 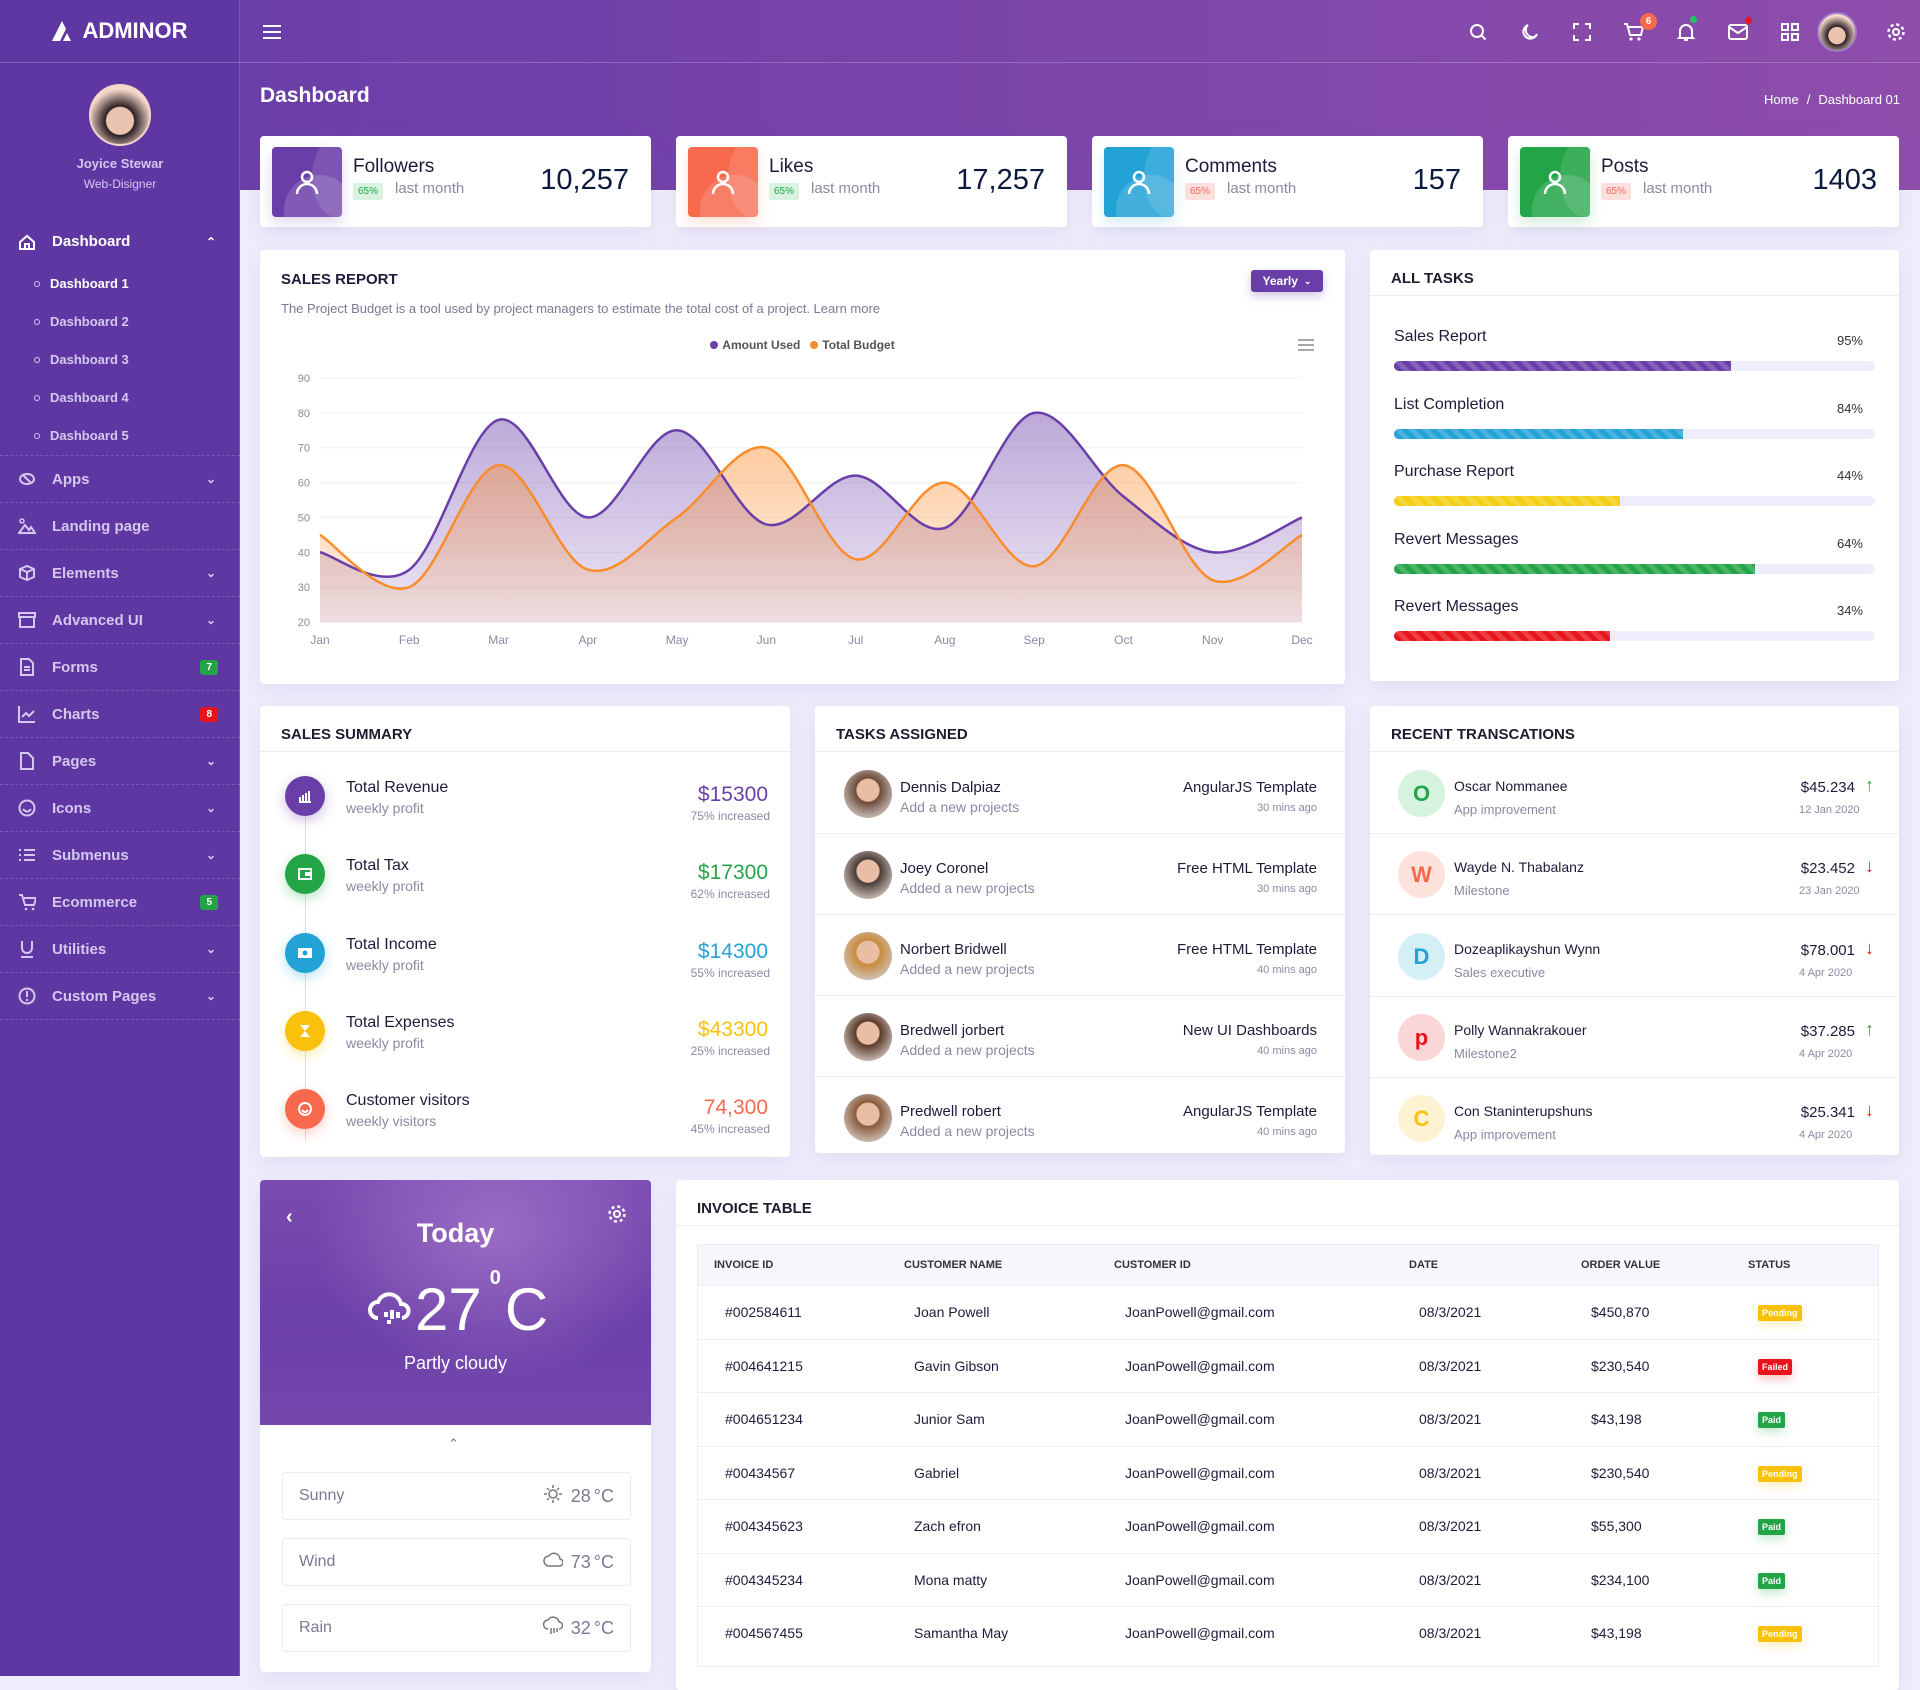 What do you see at coordinates (455, 1363) in the screenshot?
I see `weather-description: Partly cloudy` at bounding box center [455, 1363].